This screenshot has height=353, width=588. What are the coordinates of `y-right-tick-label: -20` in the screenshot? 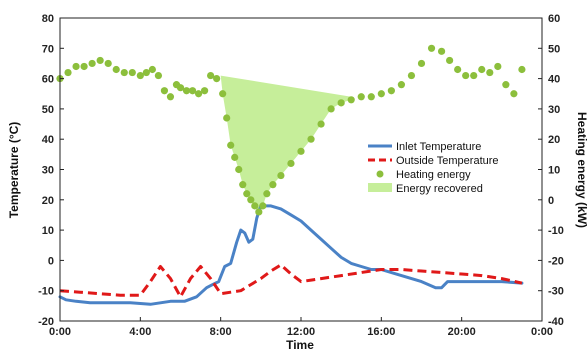 It's located at (556, 261).